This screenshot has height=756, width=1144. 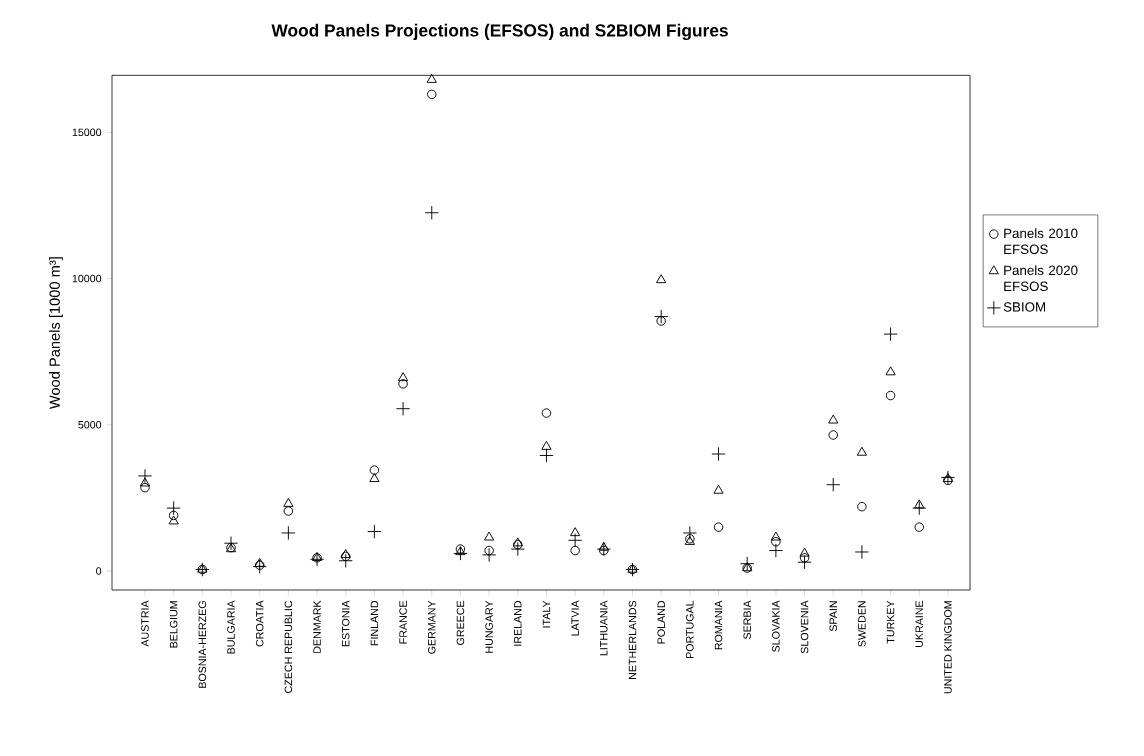 I want to click on x-tick-label: DENMARK, so click(x=317, y=626).